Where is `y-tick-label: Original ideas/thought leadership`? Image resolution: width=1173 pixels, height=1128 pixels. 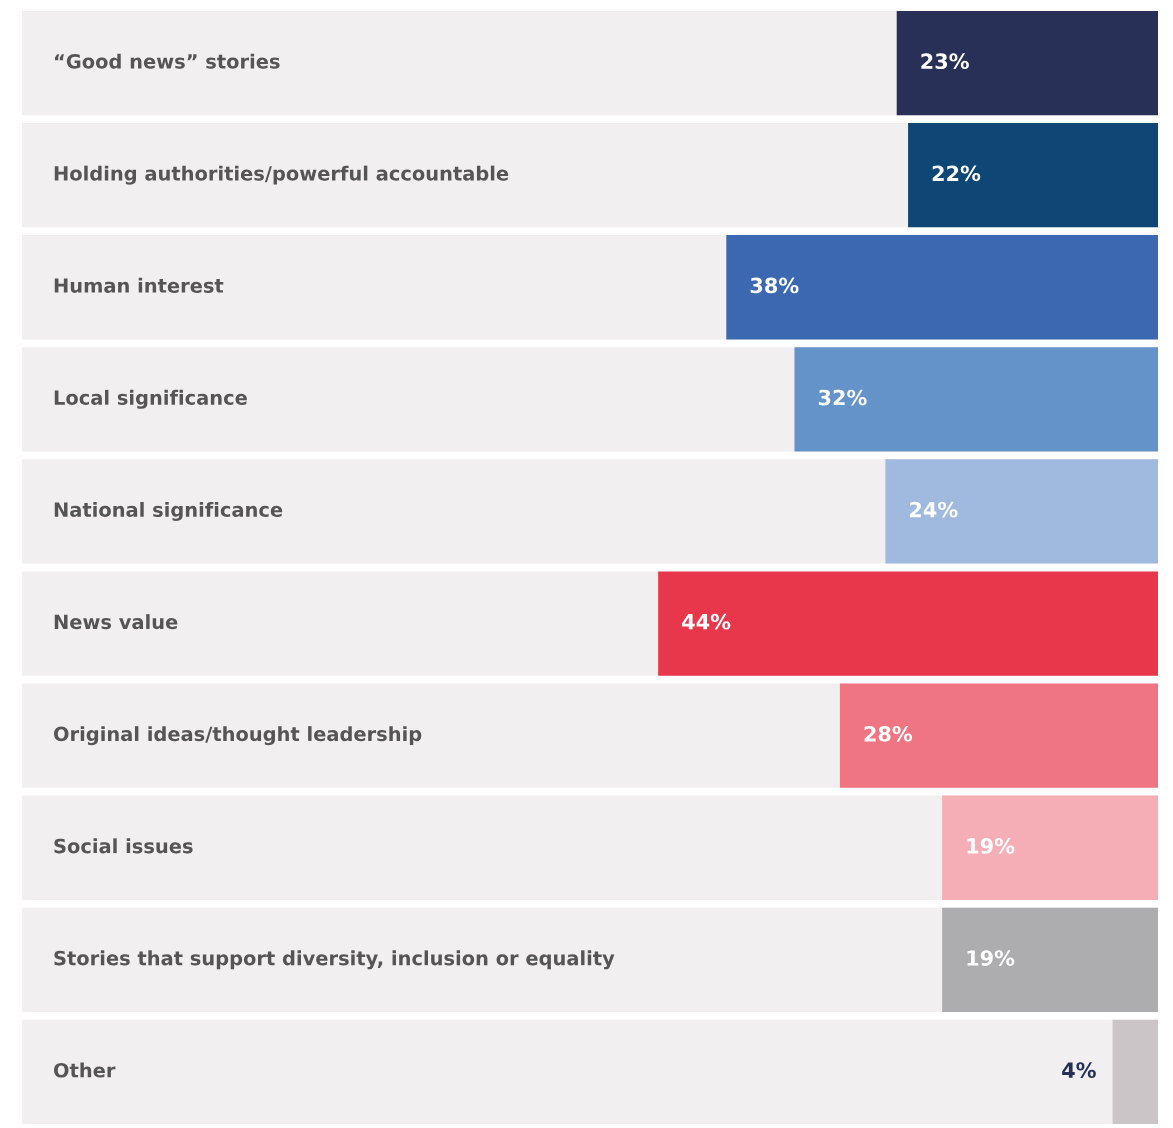
y-tick-label: Original ideas/thought leadership is located at coordinates (237, 736).